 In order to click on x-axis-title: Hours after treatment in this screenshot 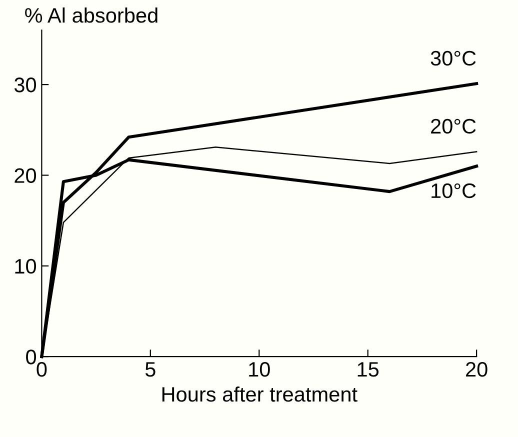, I will do `click(260, 394)`.